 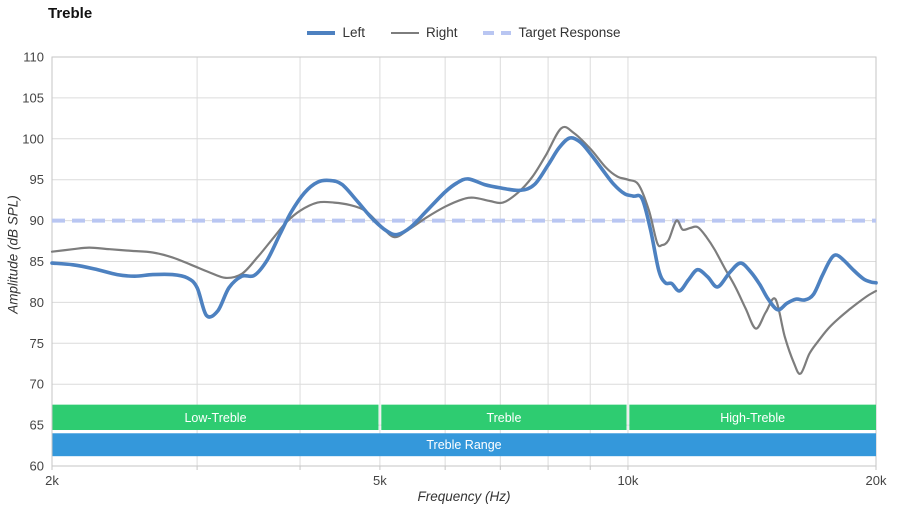 I want to click on legend-item-left: Left, so click(x=336, y=32).